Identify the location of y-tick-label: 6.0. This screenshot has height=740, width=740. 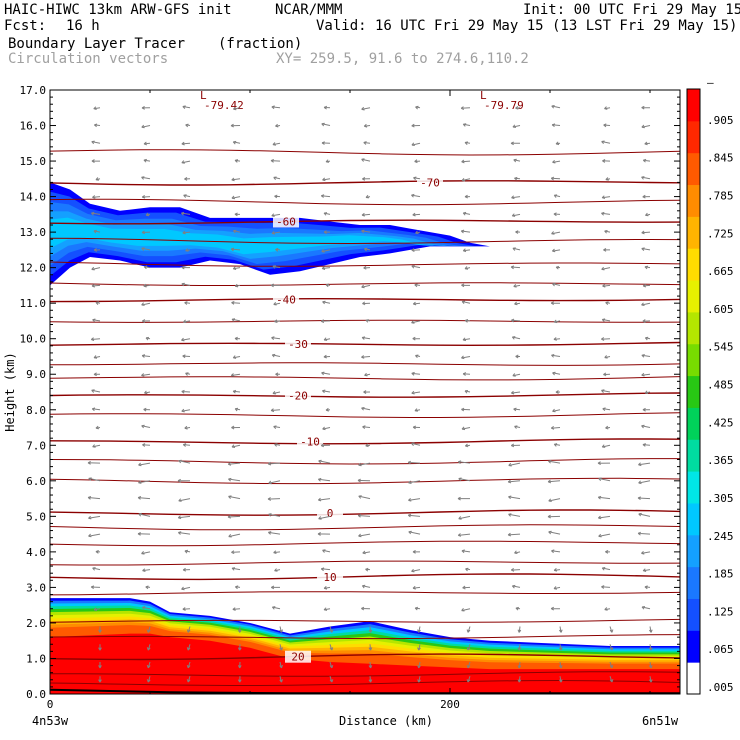
(36, 481).